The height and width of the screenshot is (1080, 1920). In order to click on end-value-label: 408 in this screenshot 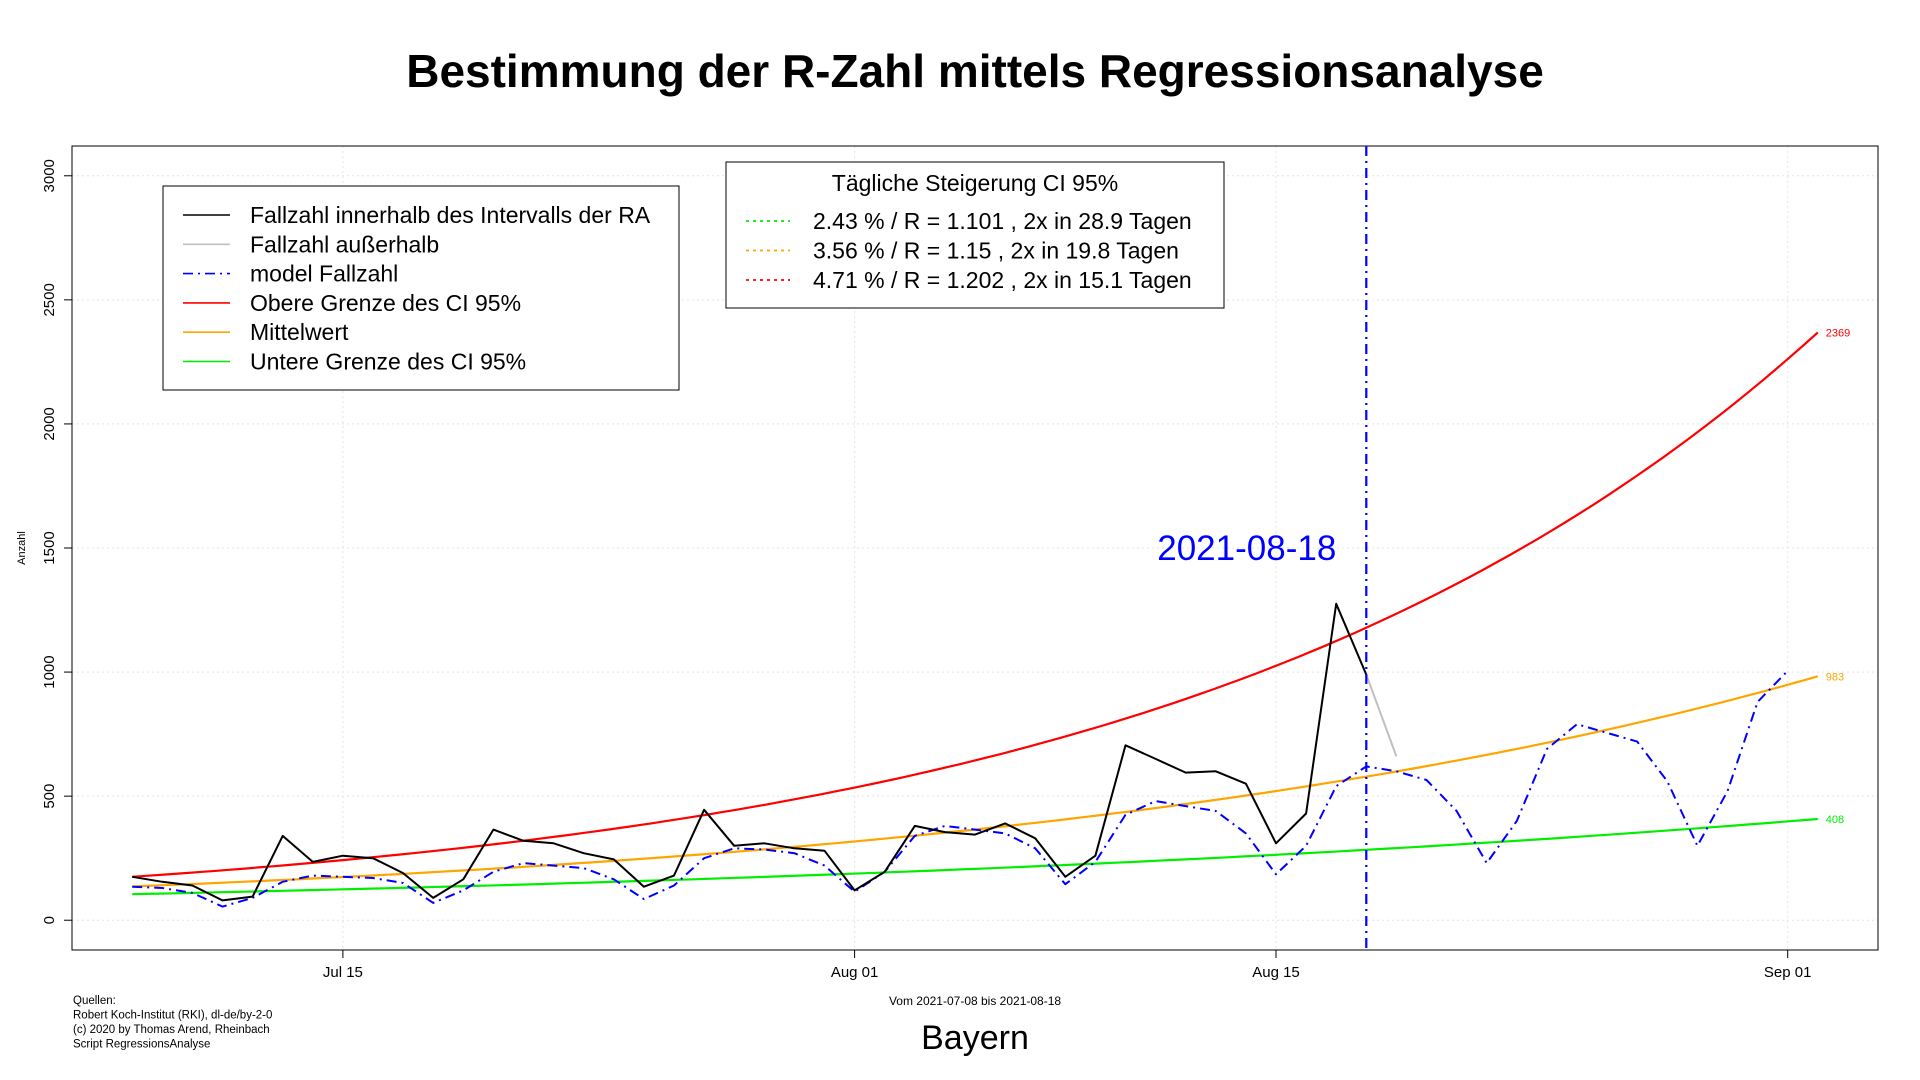, I will do `click(1835, 820)`.